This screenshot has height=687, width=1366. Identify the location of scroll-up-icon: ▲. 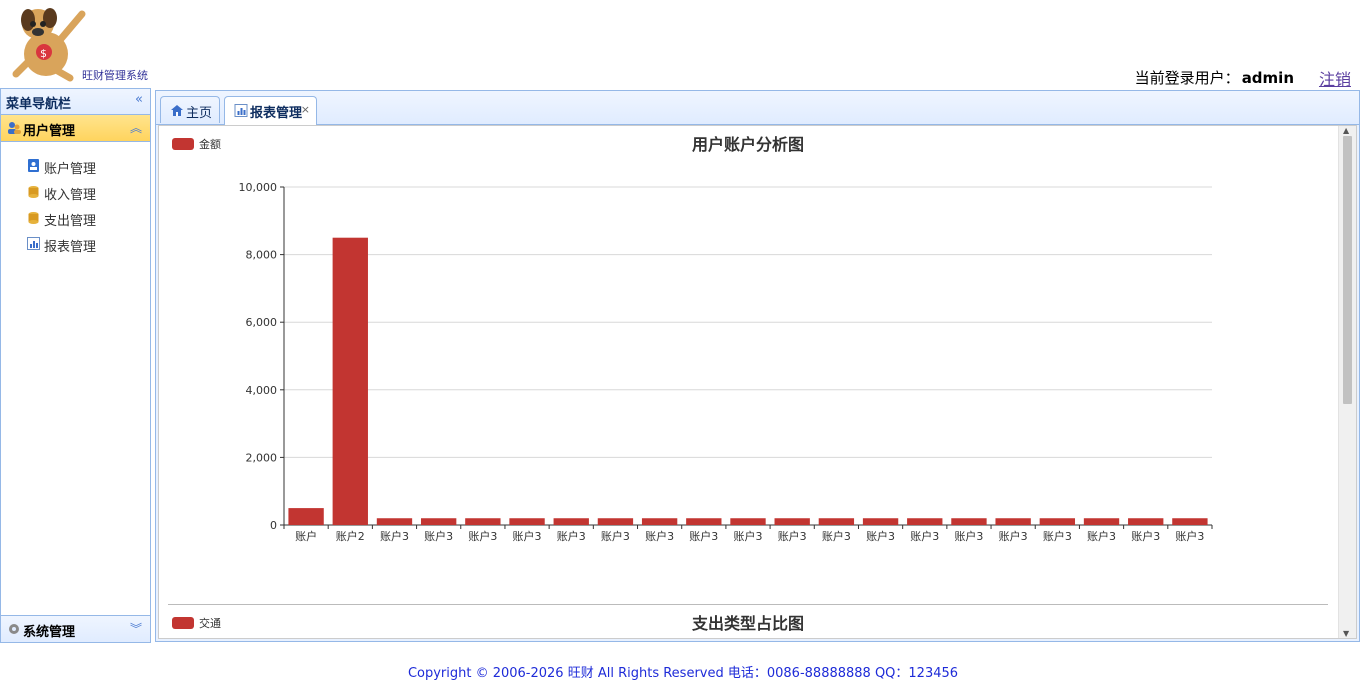
(1346, 130).